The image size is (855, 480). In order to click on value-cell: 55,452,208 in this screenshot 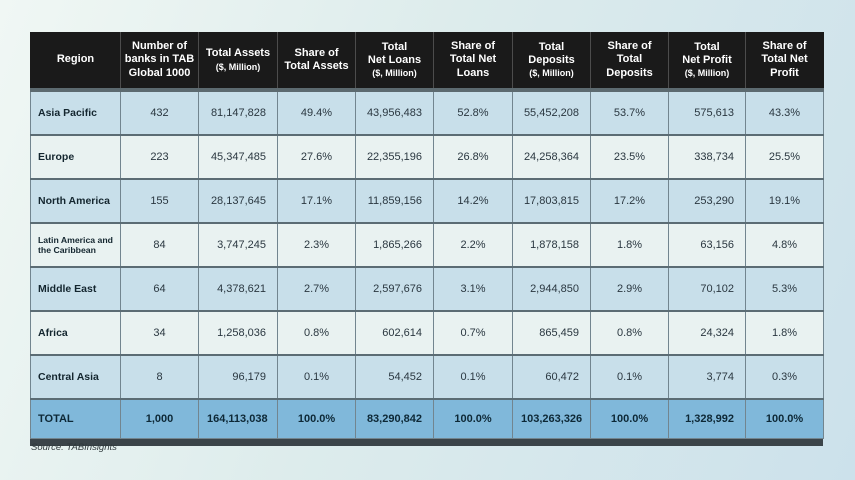, I will do `click(551, 112)`.